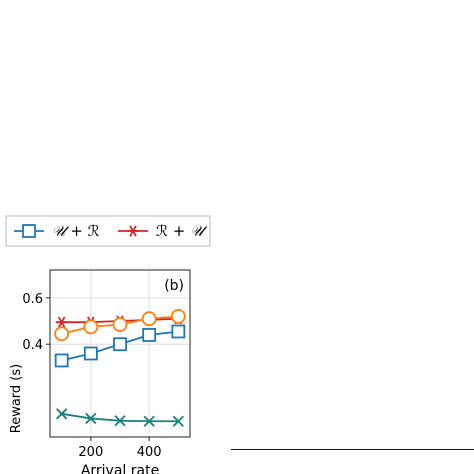  What do you see at coordinates (32, 299) in the screenshot?
I see `y-tick-label: 0.6` at bounding box center [32, 299].